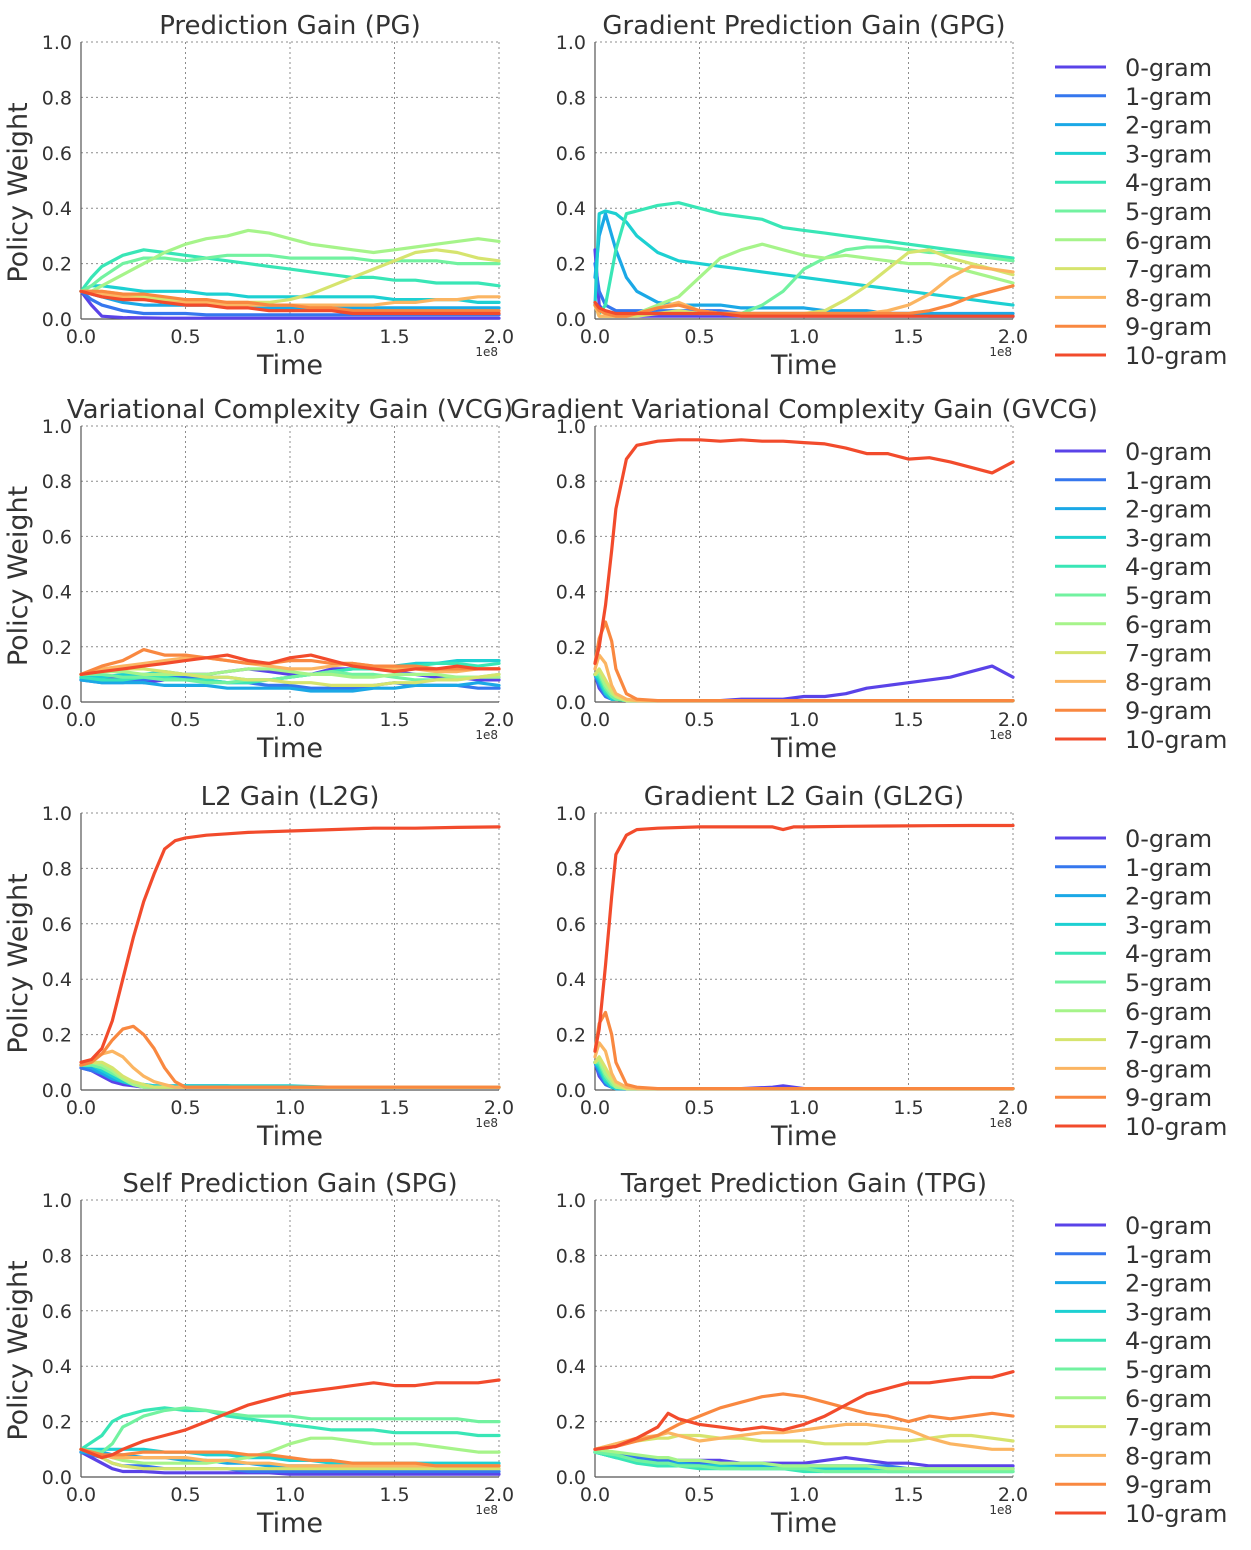  I want to click on chart-title: Gradient L2 Gain (GL2G), so click(804, 797).